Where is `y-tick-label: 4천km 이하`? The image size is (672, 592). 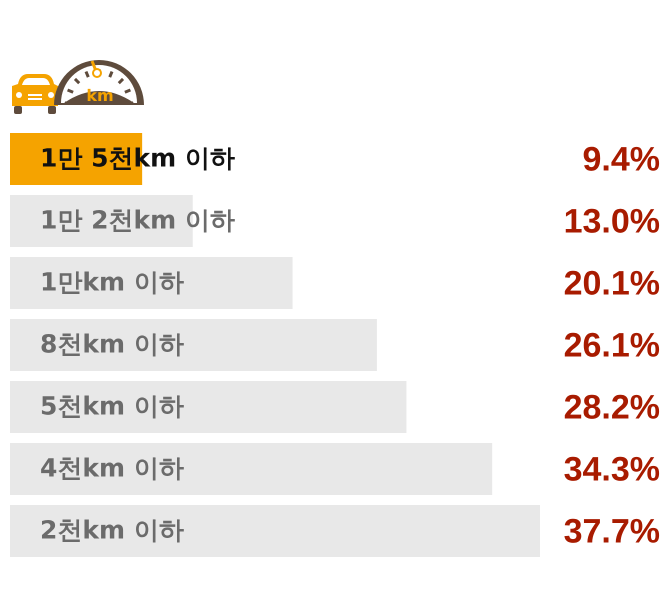
y-tick-label: 4천km 이하 is located at coordinates (112, 468).